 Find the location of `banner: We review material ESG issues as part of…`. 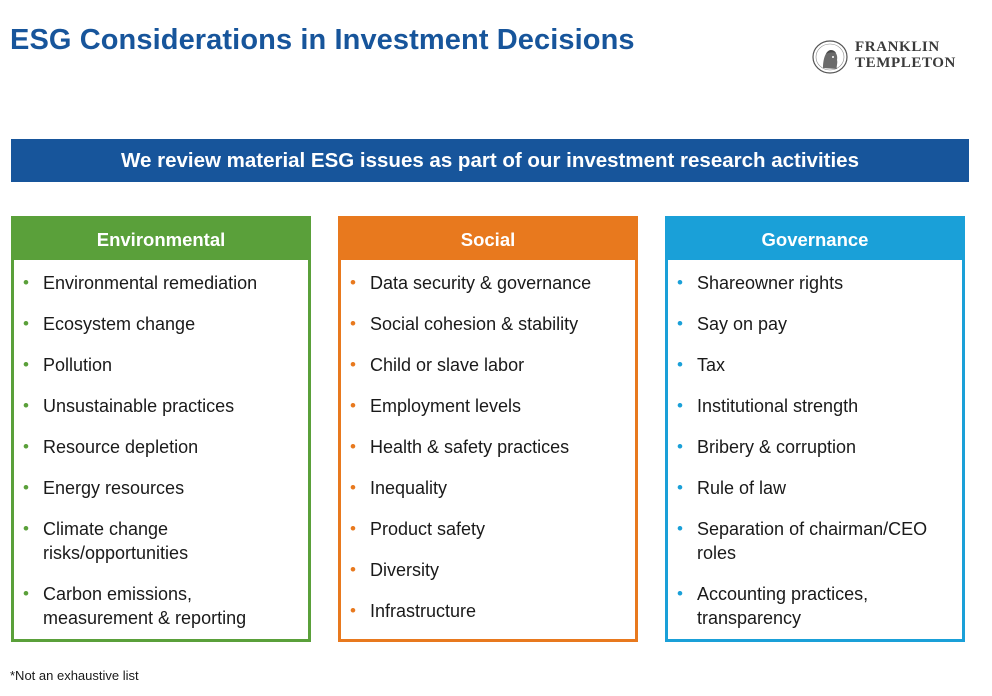

banner: We review material ESG issues as part of… is located at coordinates (490, 160).